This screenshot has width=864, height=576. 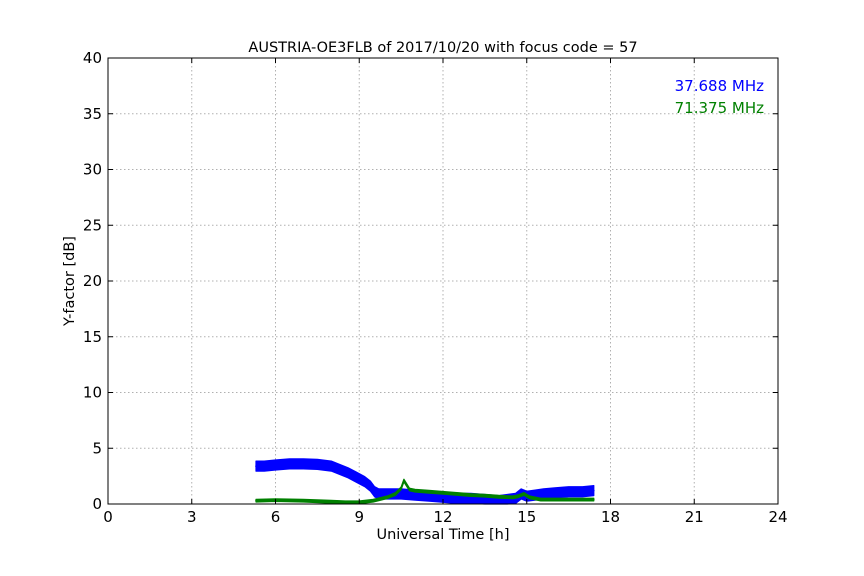 I want to click on y-tick-label: 0, so click(x=97, y=504).